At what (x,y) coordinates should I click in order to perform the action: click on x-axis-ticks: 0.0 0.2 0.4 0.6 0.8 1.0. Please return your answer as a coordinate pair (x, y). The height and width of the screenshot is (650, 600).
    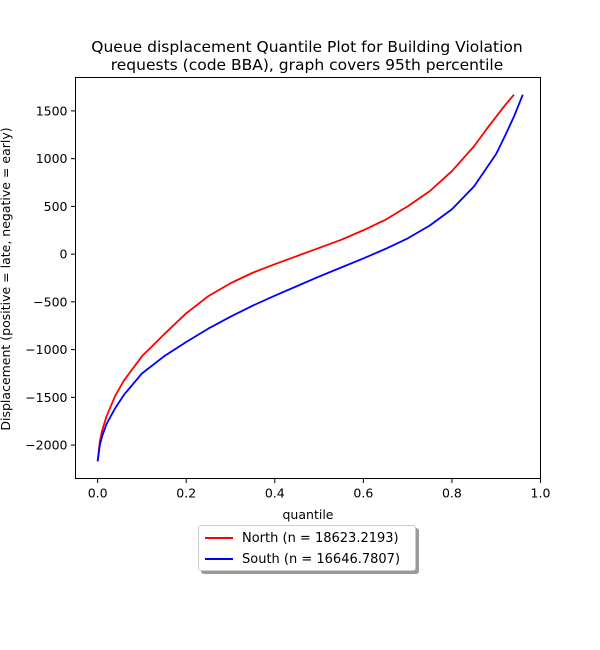
    Looking at the image, I should click on (319, 489).